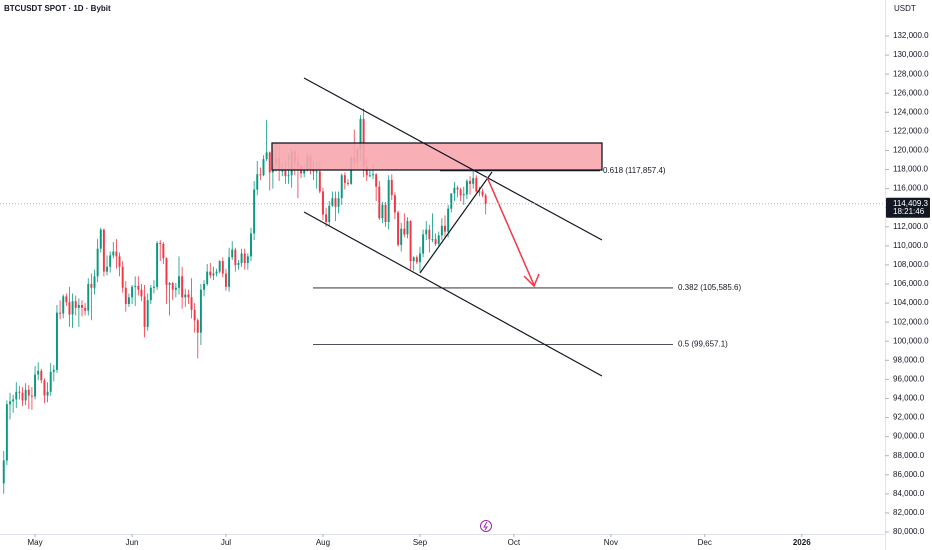 The height and width of the screenshot is (550, 932). Describe the element at coordinates (909, 474) in the screenshot. I see `y-tick-label: 86,000.0` at that location.